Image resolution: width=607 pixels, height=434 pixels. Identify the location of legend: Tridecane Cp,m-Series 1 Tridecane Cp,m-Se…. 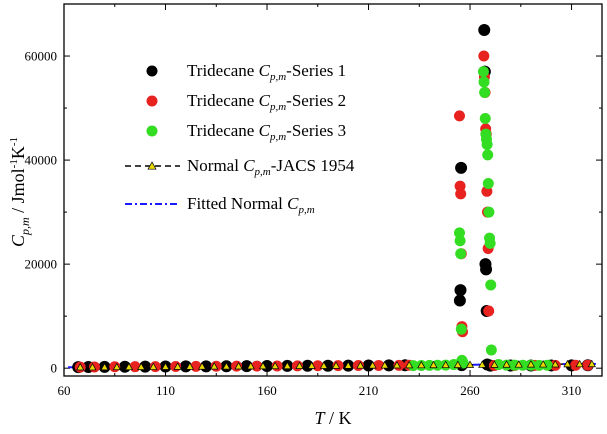
(240, 138).